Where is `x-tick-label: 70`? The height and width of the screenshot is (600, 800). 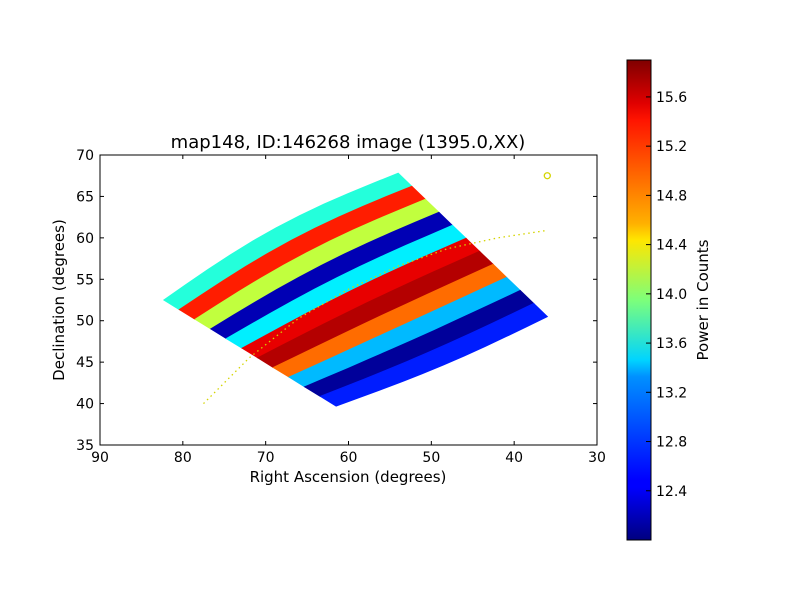
x-tick-label: 70 is located at coordinates (266, 458).